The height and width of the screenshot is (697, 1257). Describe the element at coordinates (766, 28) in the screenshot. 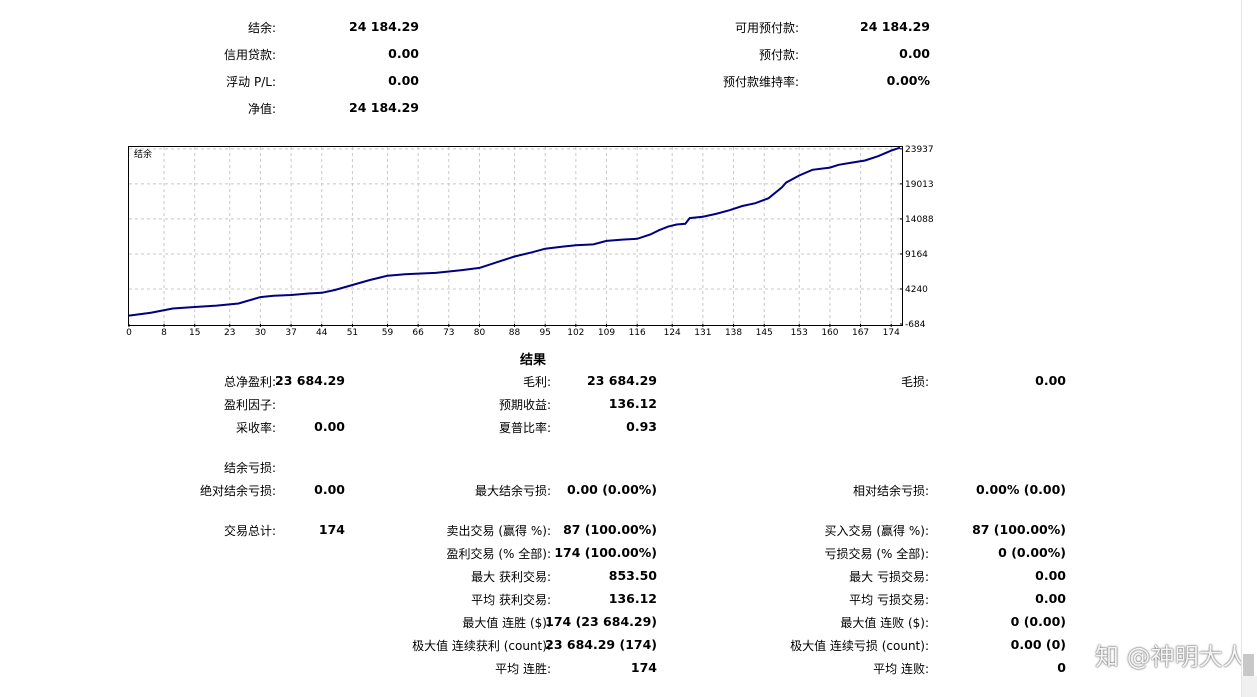

I see `free-margin-label: 可用预付款:` at that location.